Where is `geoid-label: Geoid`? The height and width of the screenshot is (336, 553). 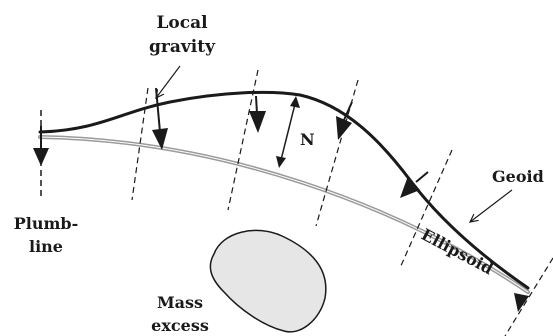 geoid-label: Geoid is located at coordinates (518, 176).